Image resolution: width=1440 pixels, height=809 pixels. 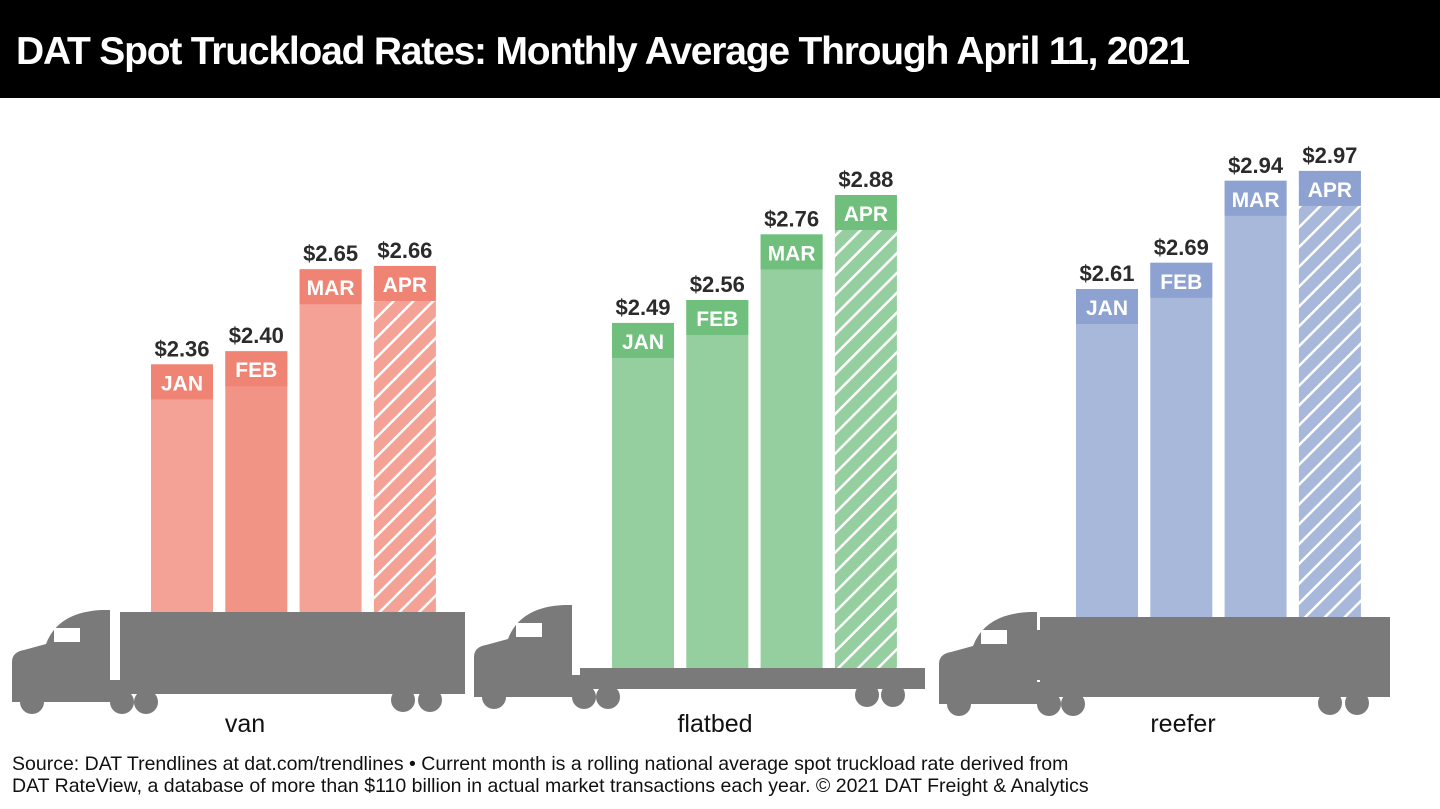 What do you see at coordinates (643, 495) in the screenshot?
I see `bar-flatbed-jan` at bounding box center [643, 495].